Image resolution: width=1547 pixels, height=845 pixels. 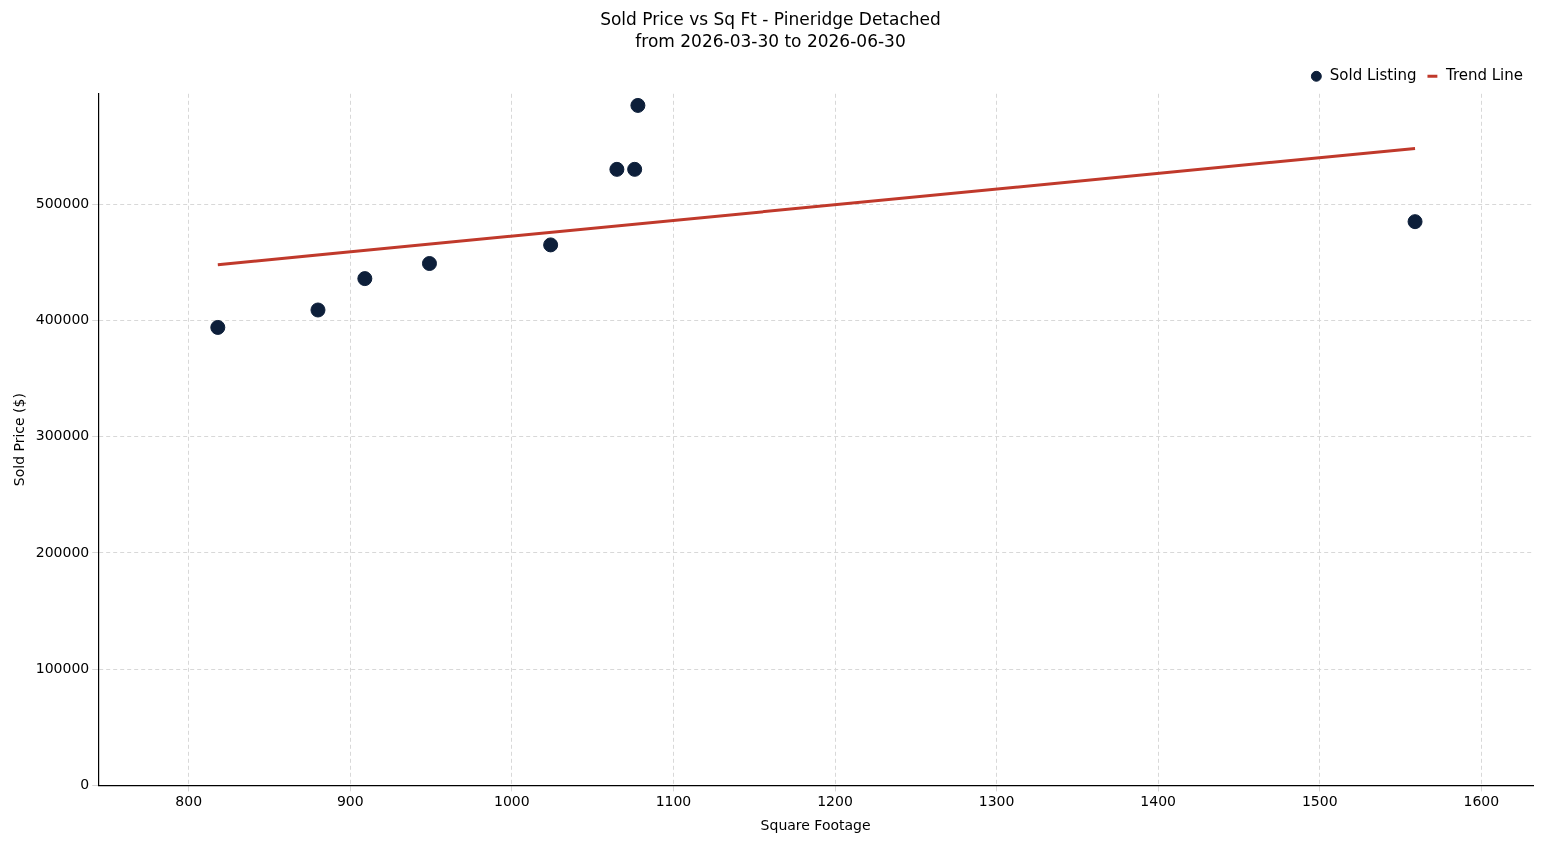 What do you see at coordinates (1481, 801) in the screenshot?
I see `x-tick-label: 1600` at bounding box center [1481, 801].